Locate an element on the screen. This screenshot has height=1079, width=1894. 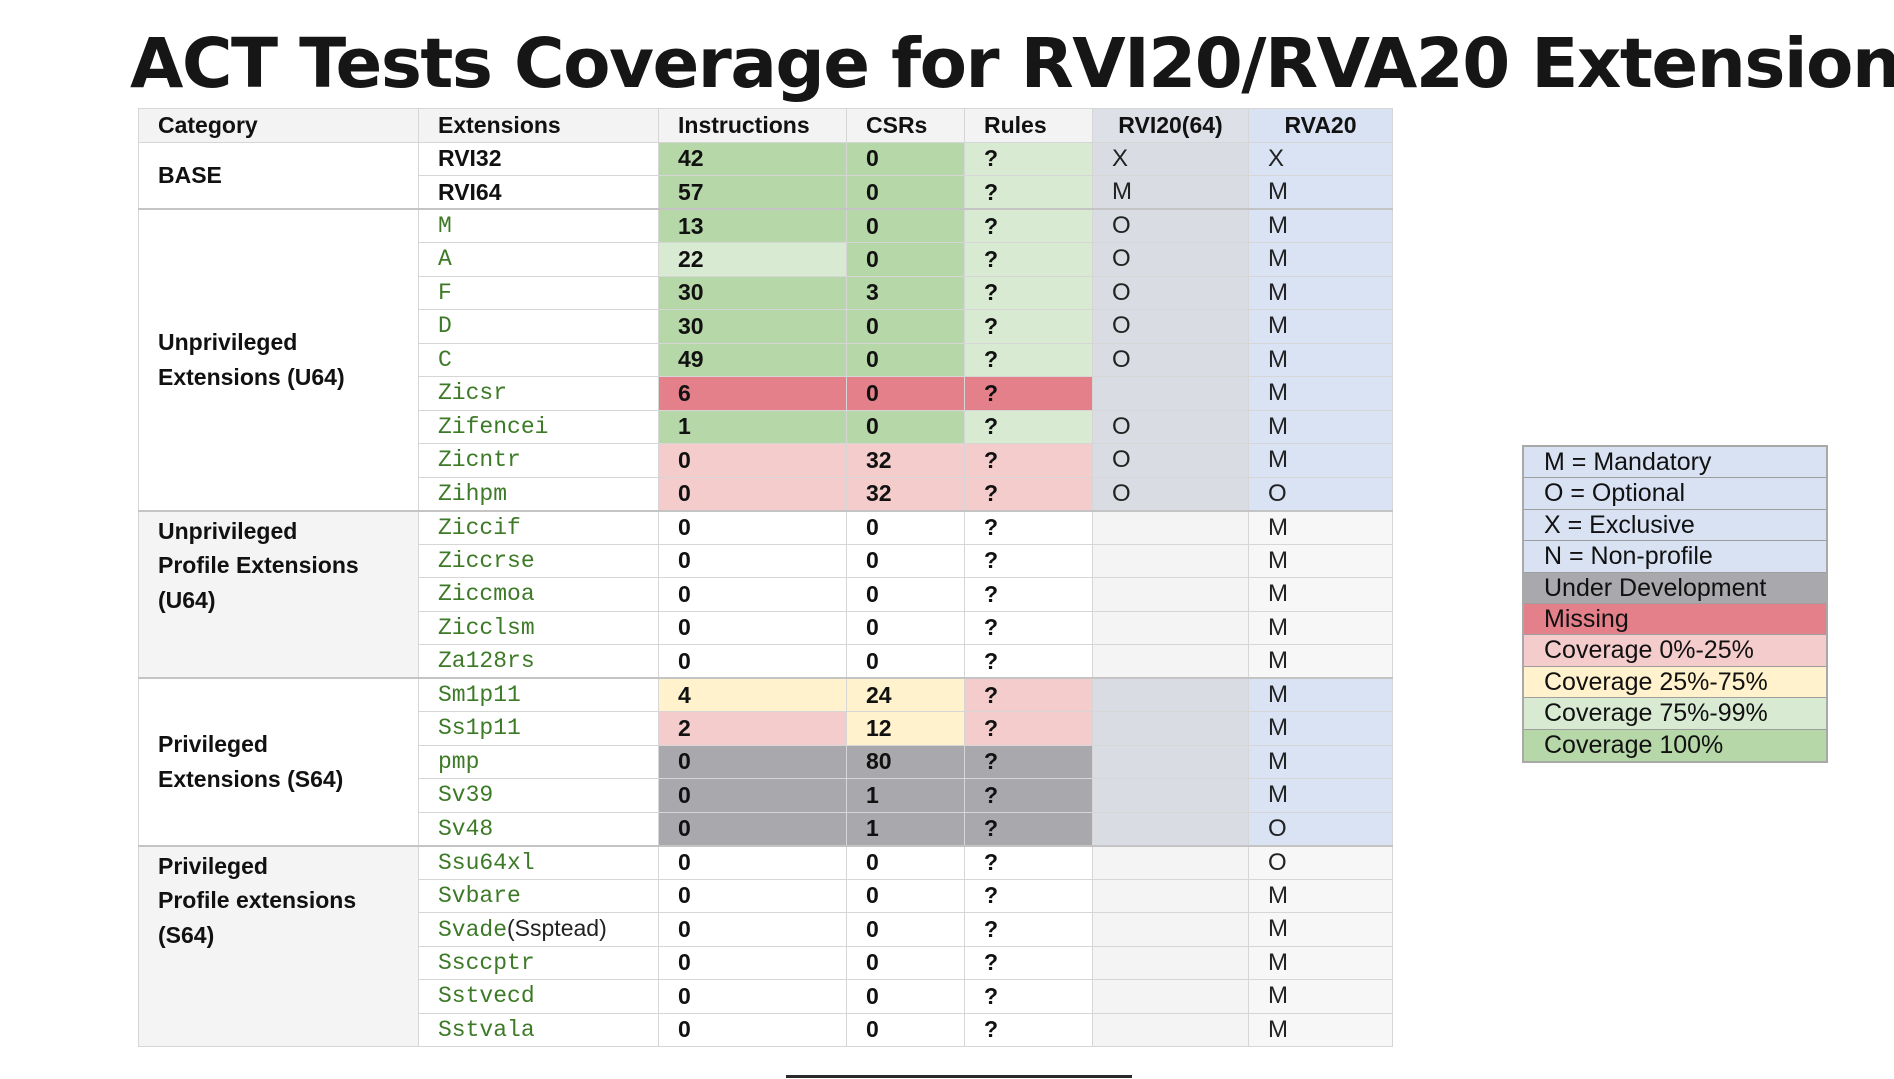
legend-item-non-profile: N = Non-profile is located at coordinates (1675, 557).